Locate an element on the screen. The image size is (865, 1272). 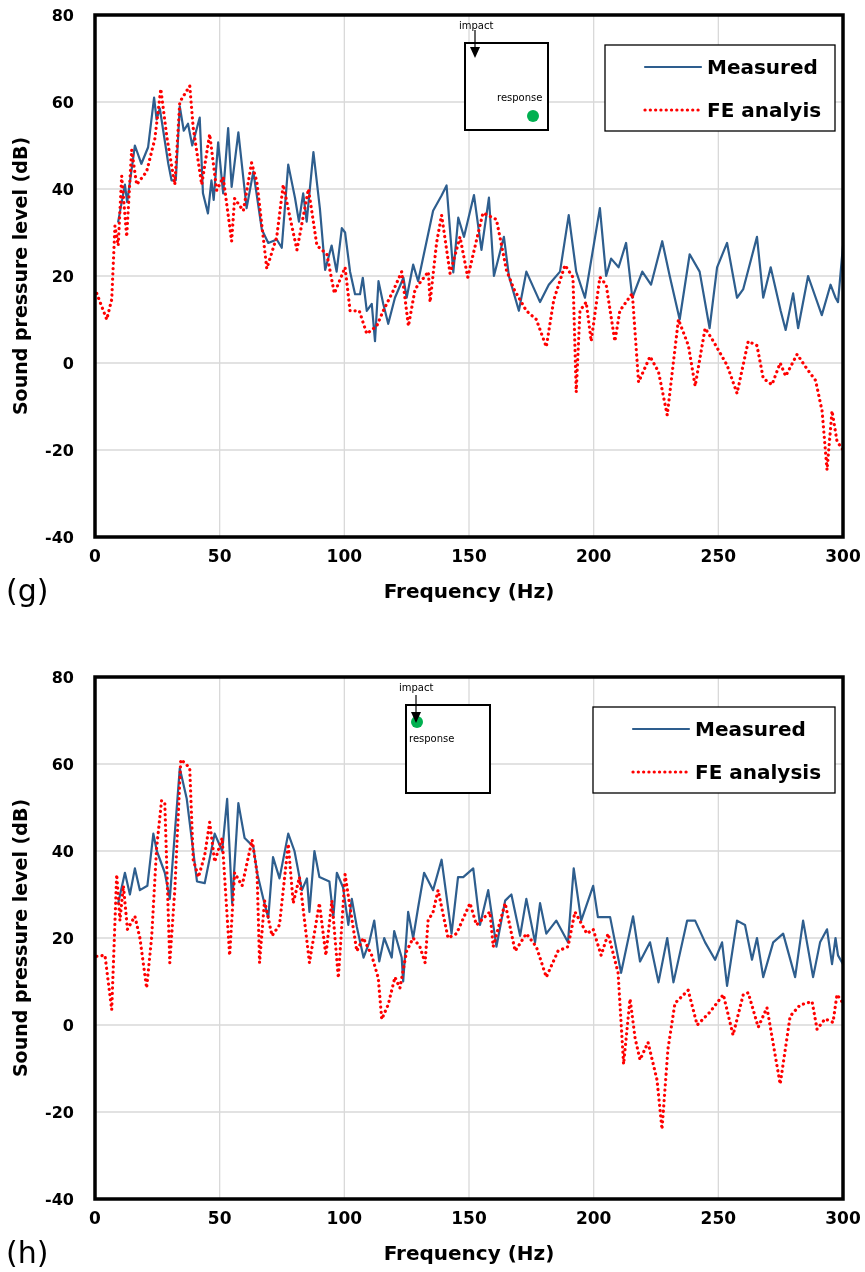
text: (h) is located at coordinates (27, 1252).